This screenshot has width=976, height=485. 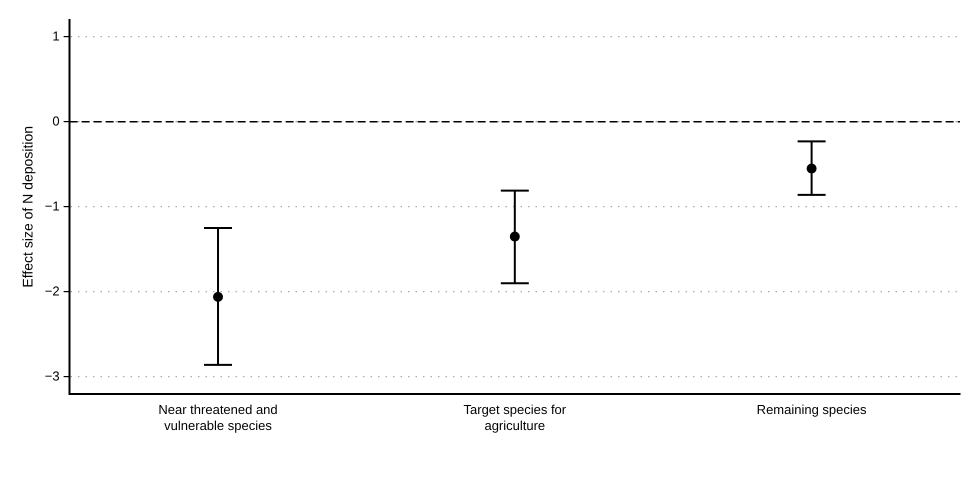 I want to click on y-tick-label: 1, so click(x=56, y=36).